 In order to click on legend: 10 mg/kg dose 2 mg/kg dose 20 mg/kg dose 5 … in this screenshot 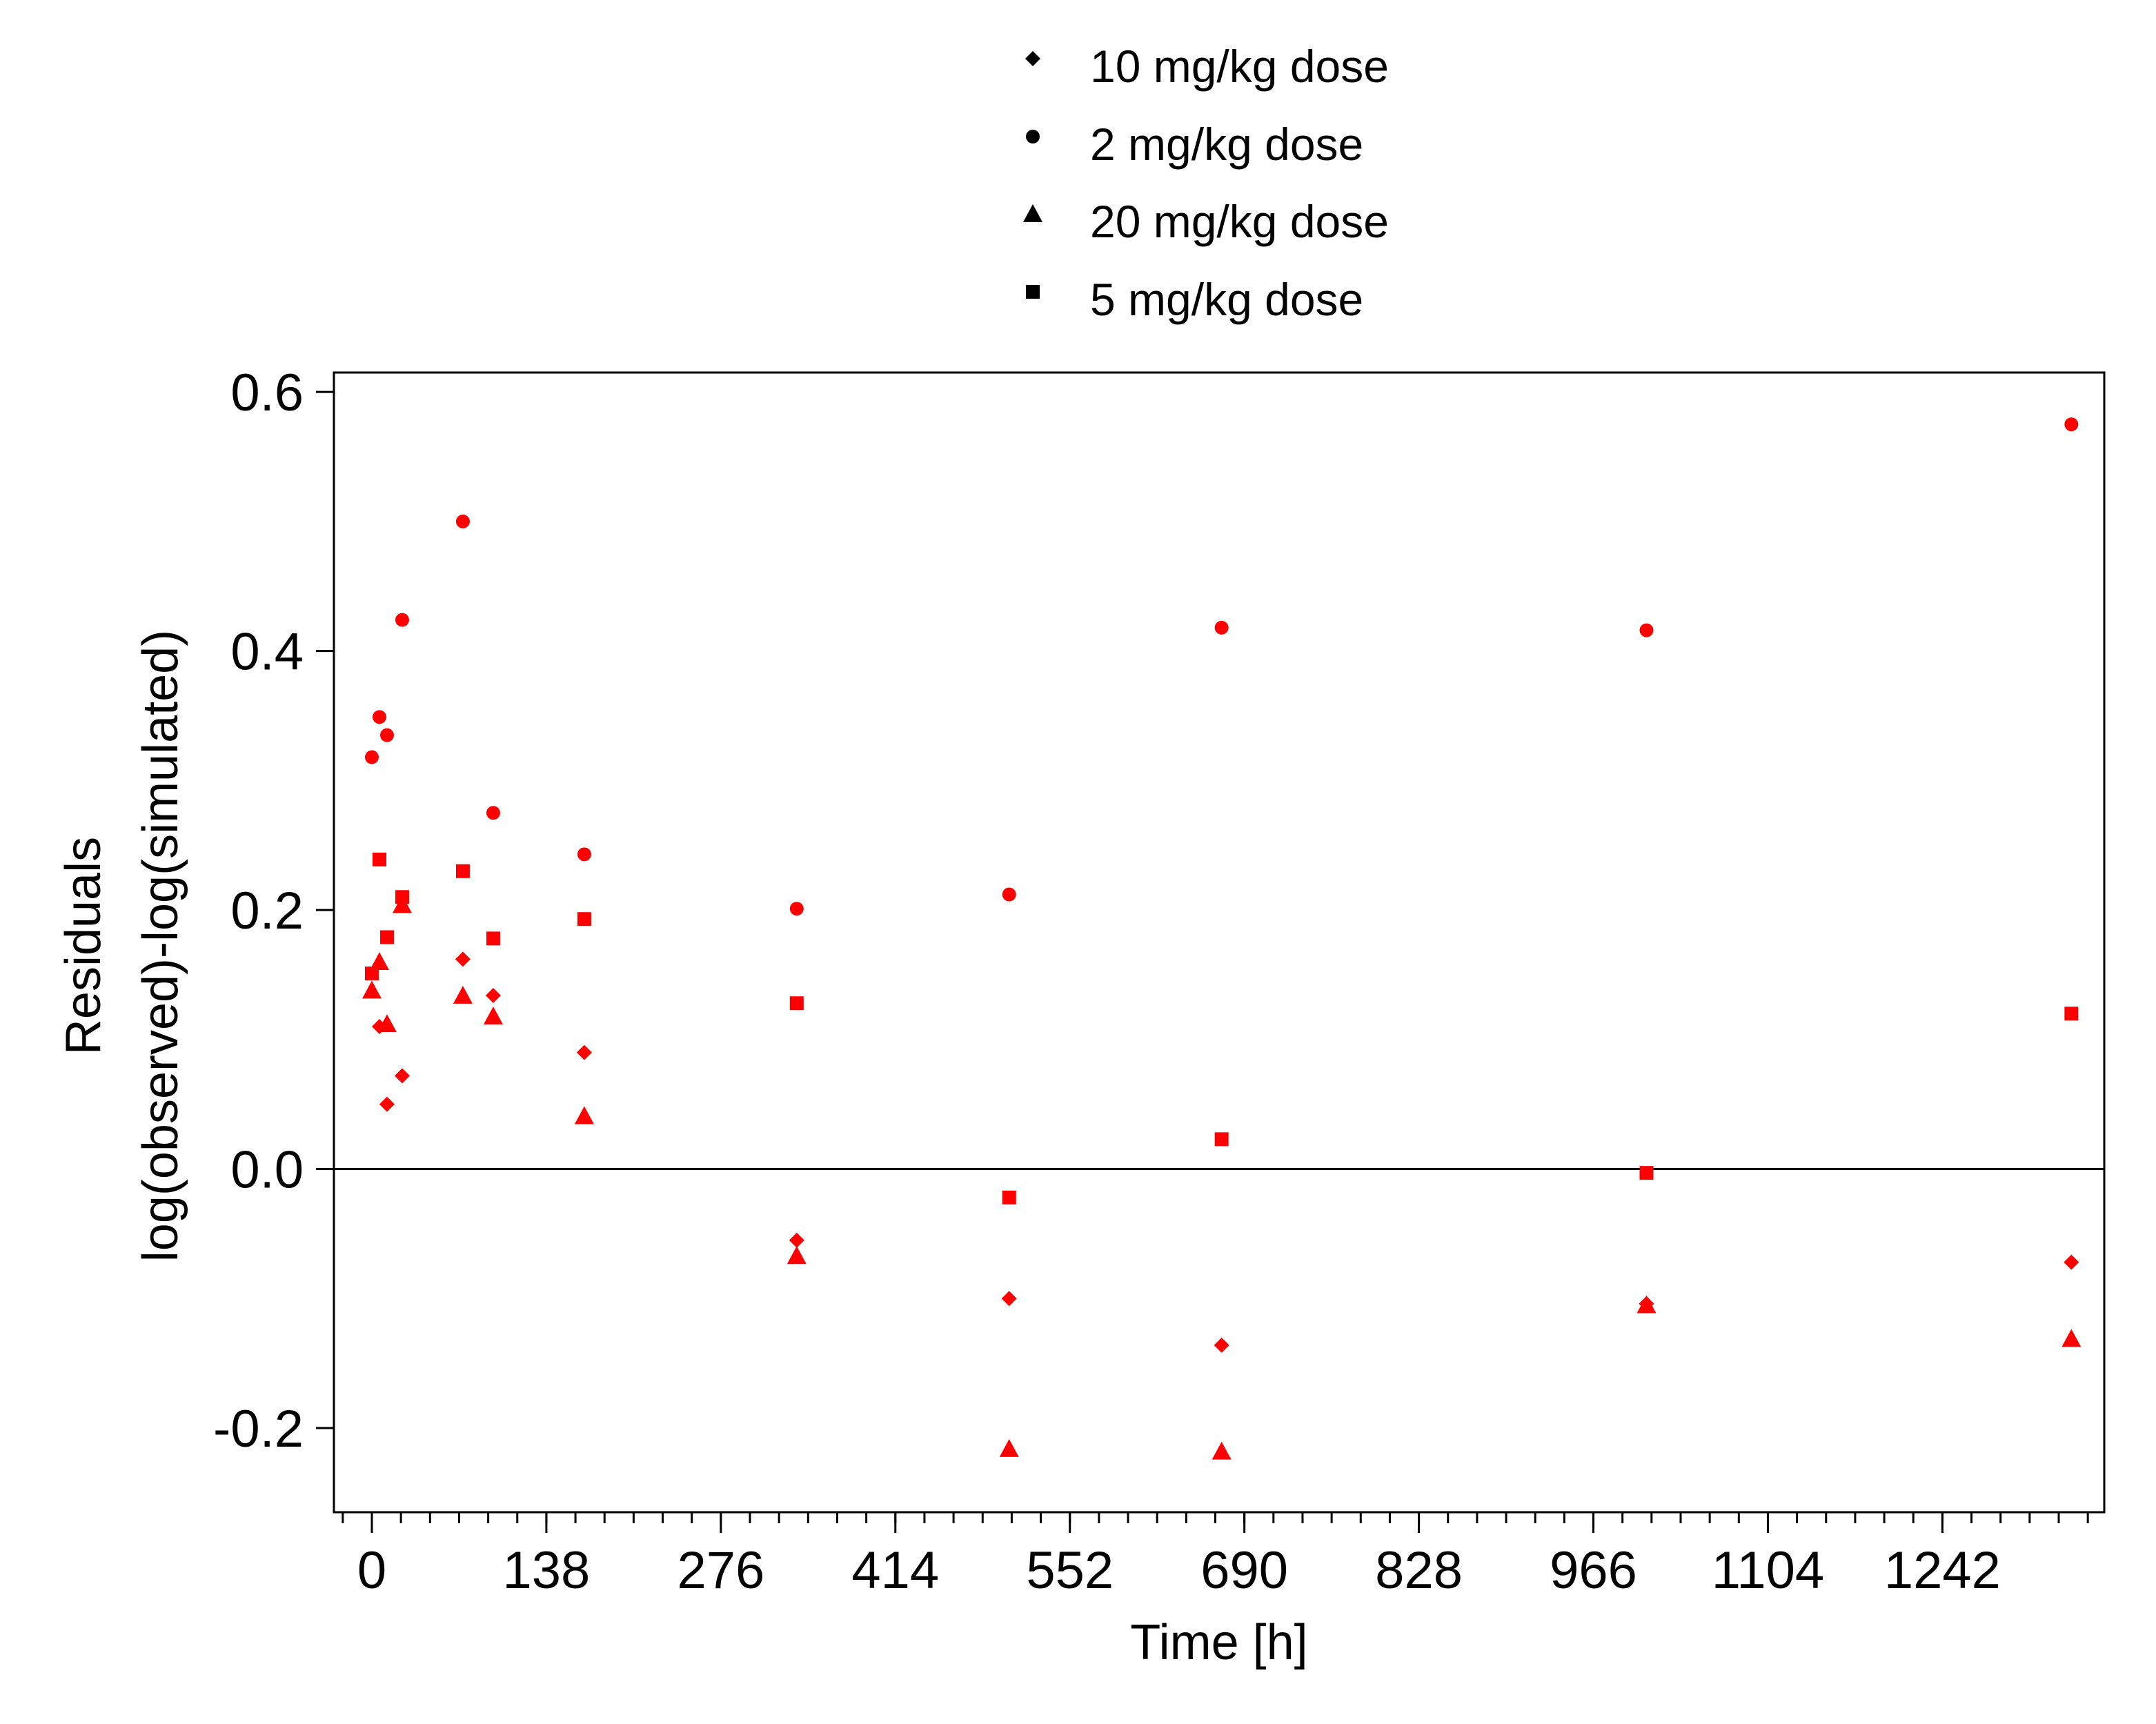, I will do `click(1206, 183)`.